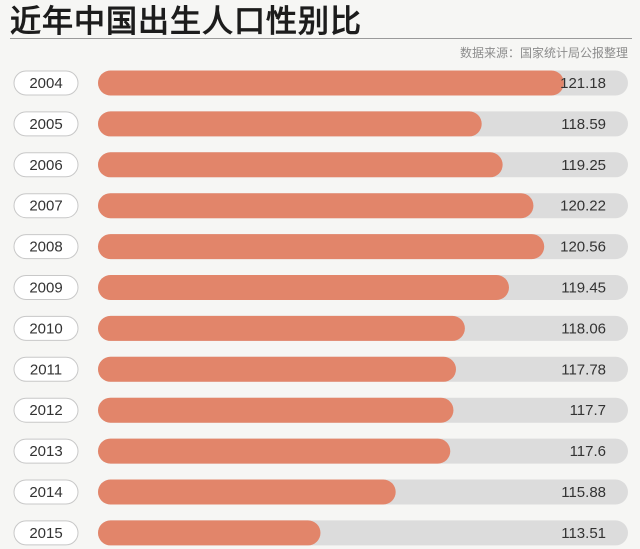  Describe the element at coordinates (583, 206) in the screenshot. I see `value-label: 120.22` at that location.